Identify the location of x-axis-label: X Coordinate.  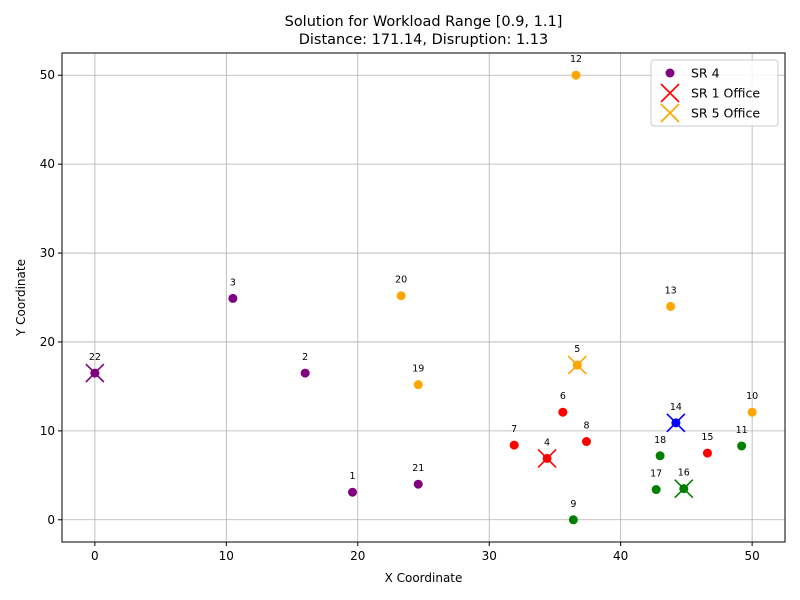
(424, 578).